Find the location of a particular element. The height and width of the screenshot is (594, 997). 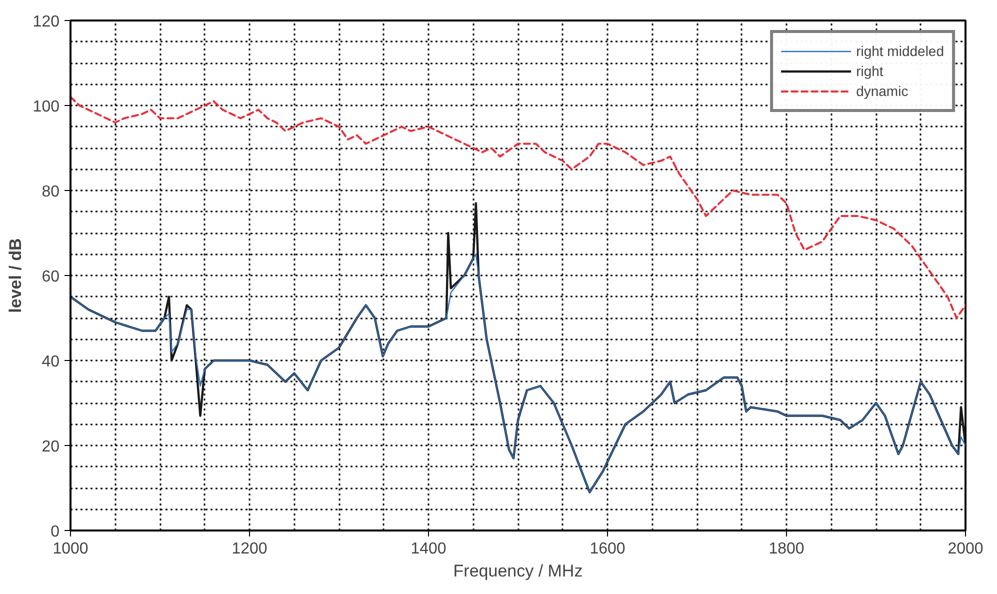

y-tick-label: 20 is located at coordinates (51, 447).